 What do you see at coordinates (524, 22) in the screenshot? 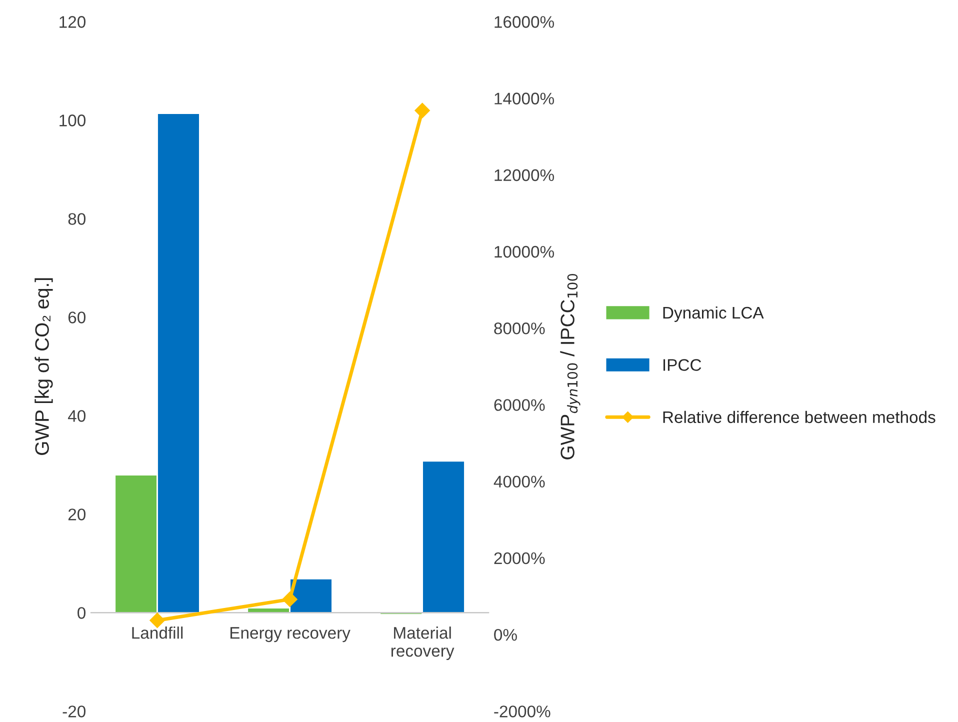
I see `y2-tick-label: 16000%` at bounding box center [524, 22].